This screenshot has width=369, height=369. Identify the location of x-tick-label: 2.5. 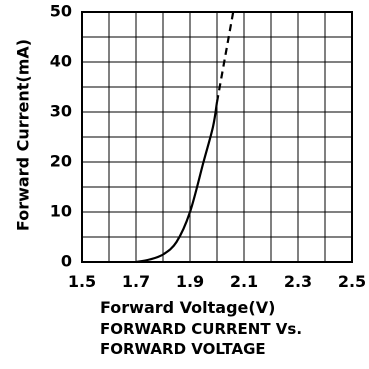
(352, 281).